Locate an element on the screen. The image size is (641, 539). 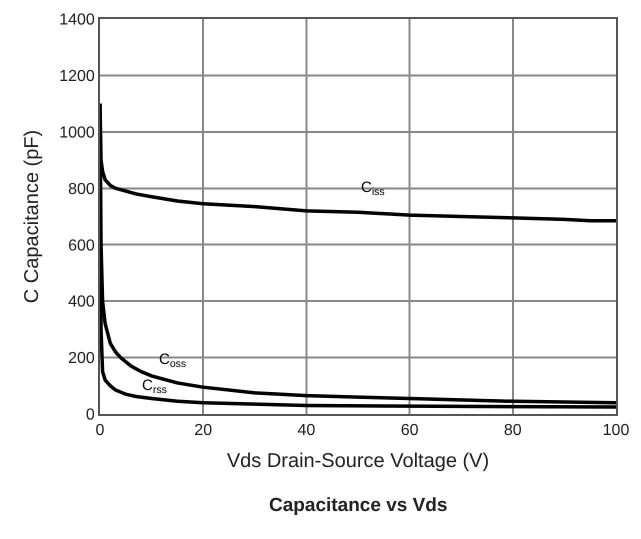
series-label: C$_{oss}$ is located at coordinates (172, 360).